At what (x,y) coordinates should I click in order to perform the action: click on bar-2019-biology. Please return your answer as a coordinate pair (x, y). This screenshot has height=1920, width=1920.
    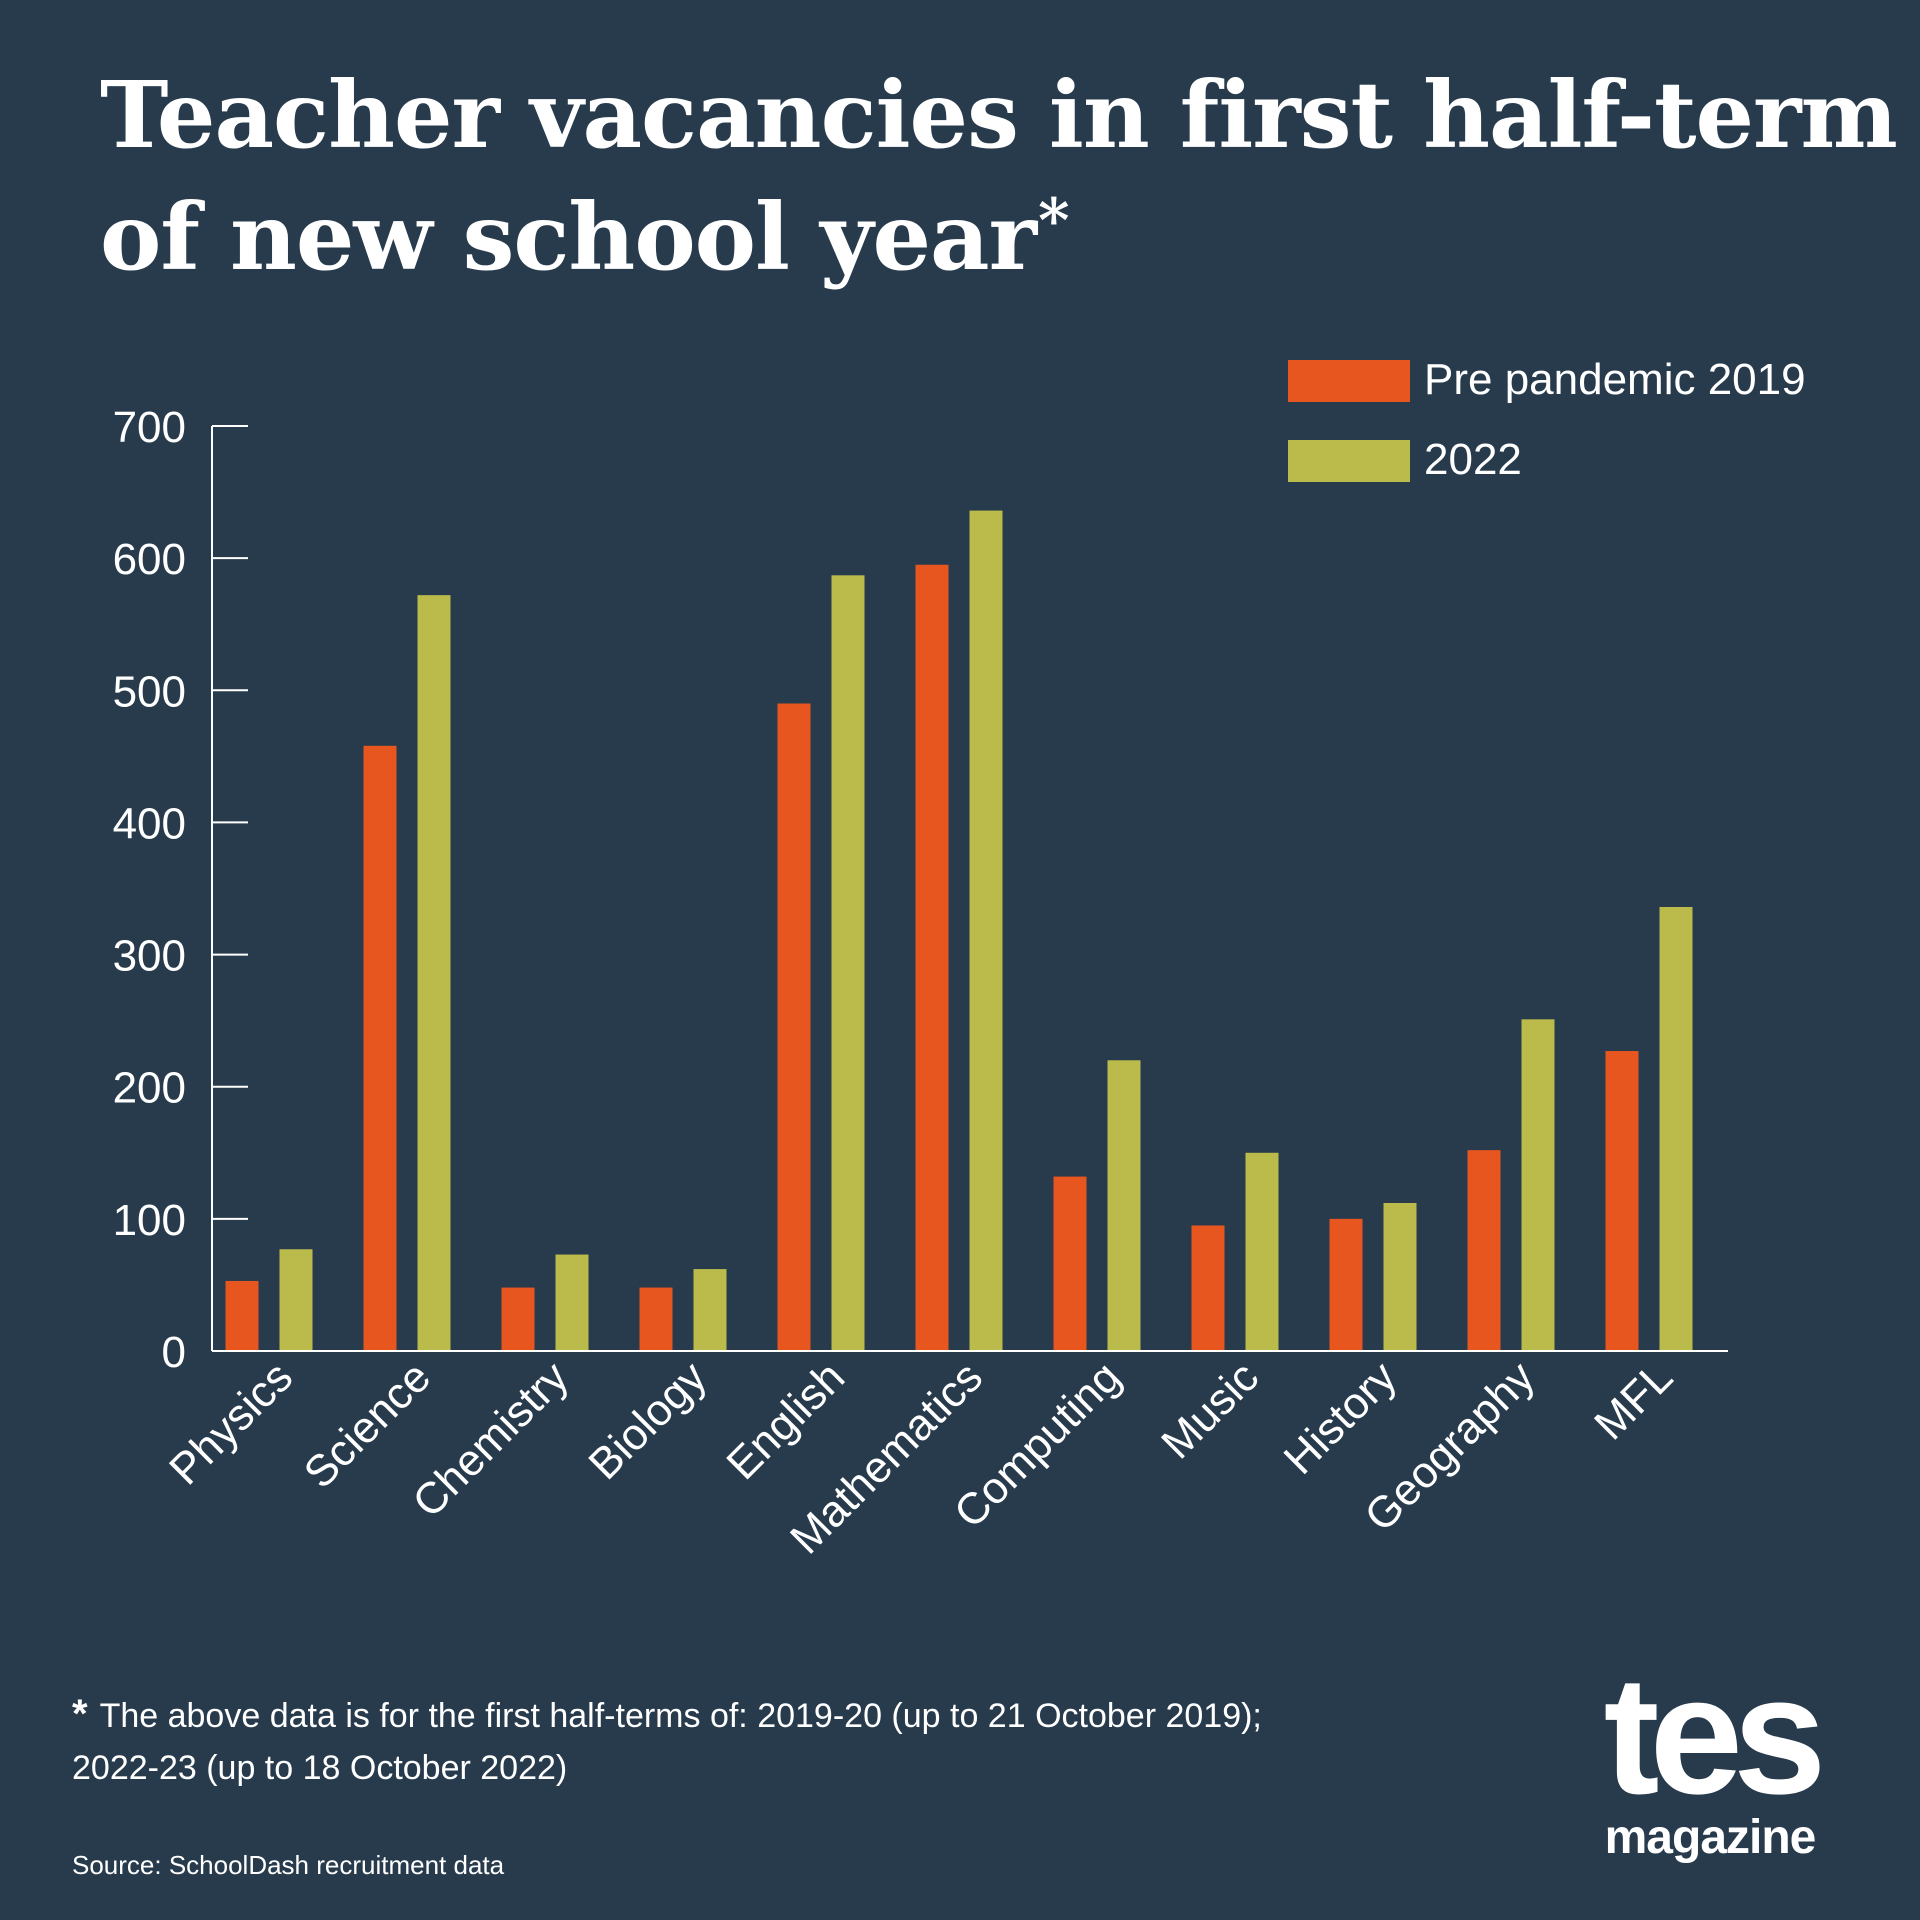
    Looking at the image, I should click on (656, 1319).